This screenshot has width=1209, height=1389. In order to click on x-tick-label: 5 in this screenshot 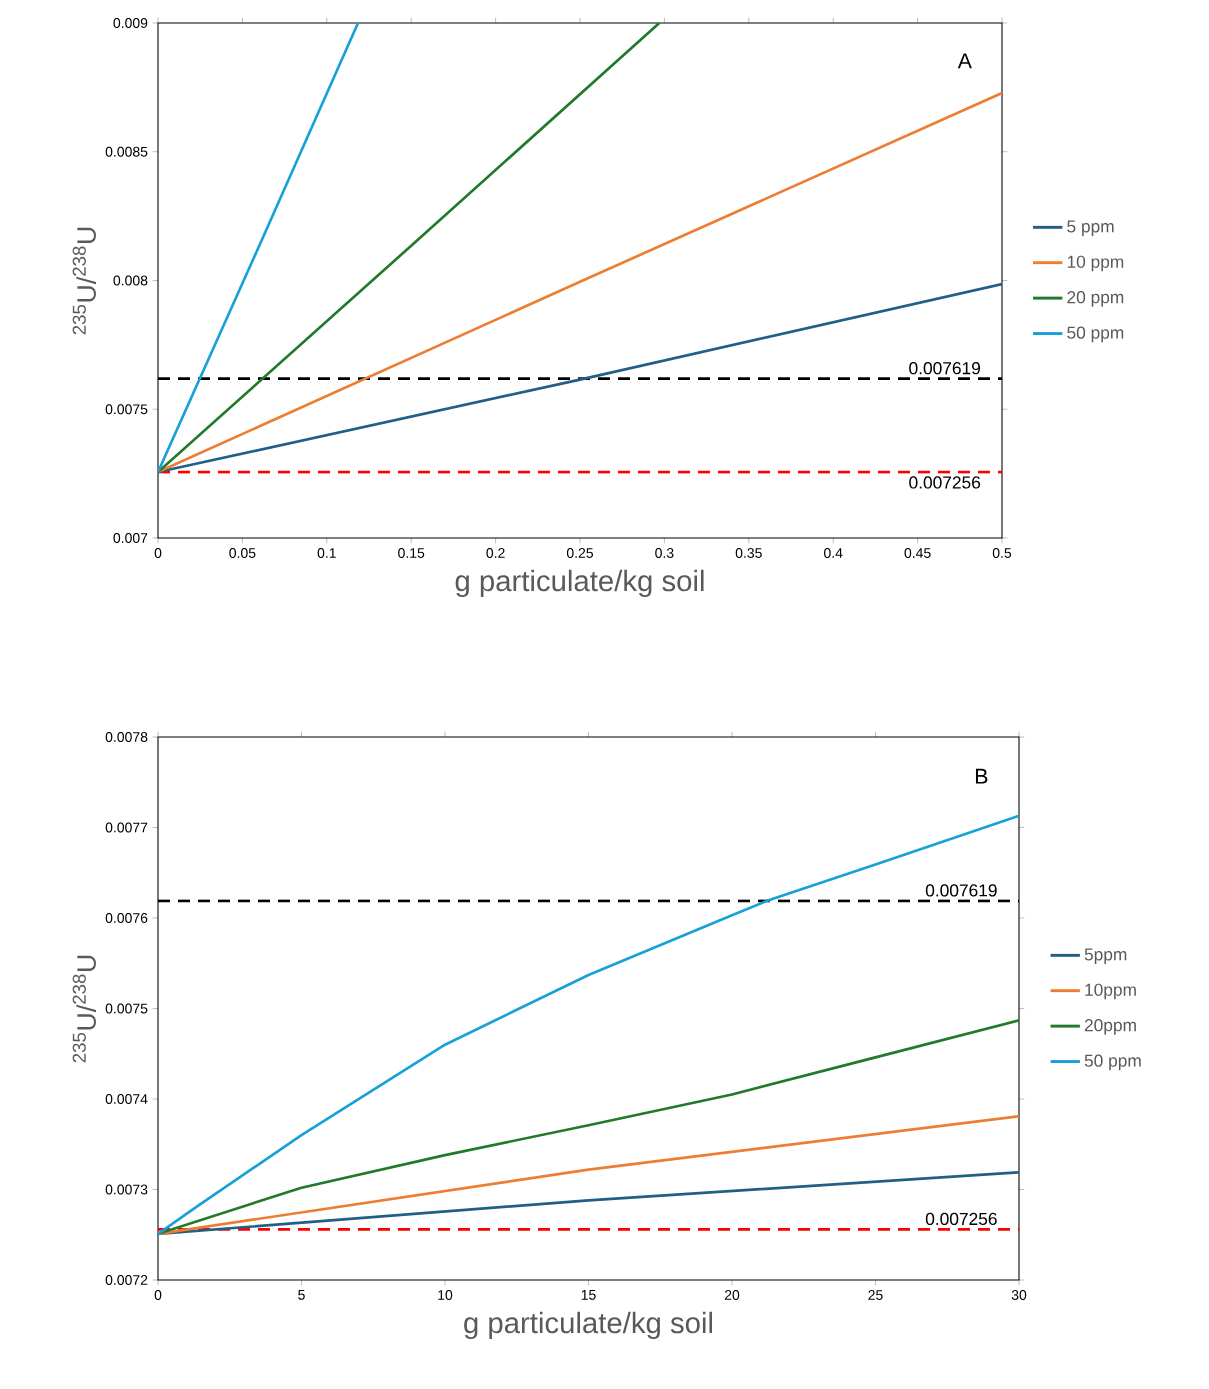, I will do `click(301, 1295)`.